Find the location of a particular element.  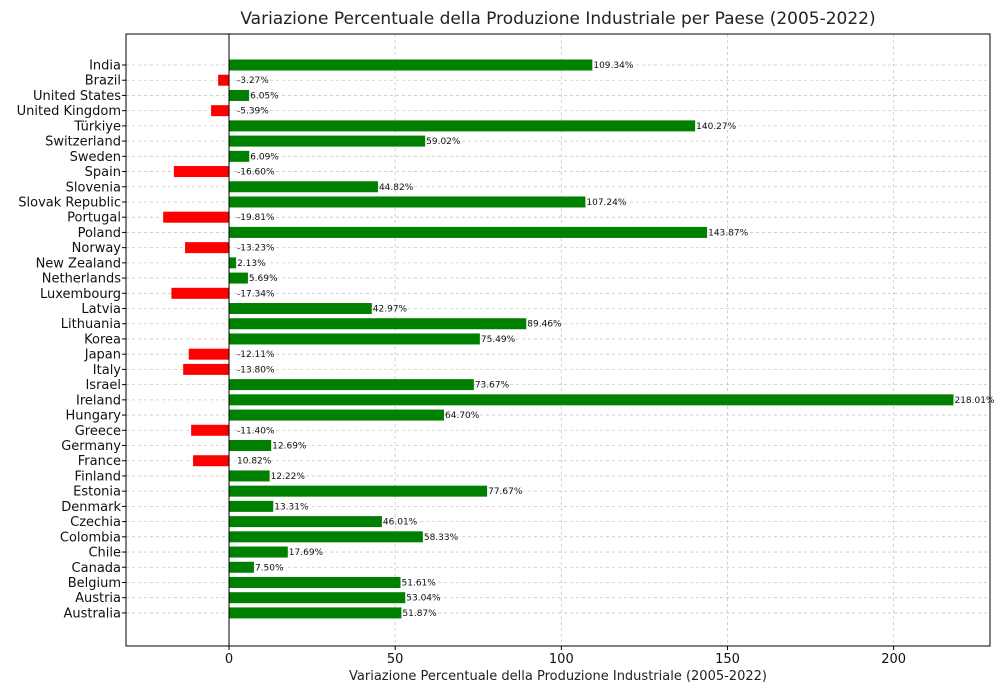

y-tick-label: Hungary is located at coordinates (93, 416).